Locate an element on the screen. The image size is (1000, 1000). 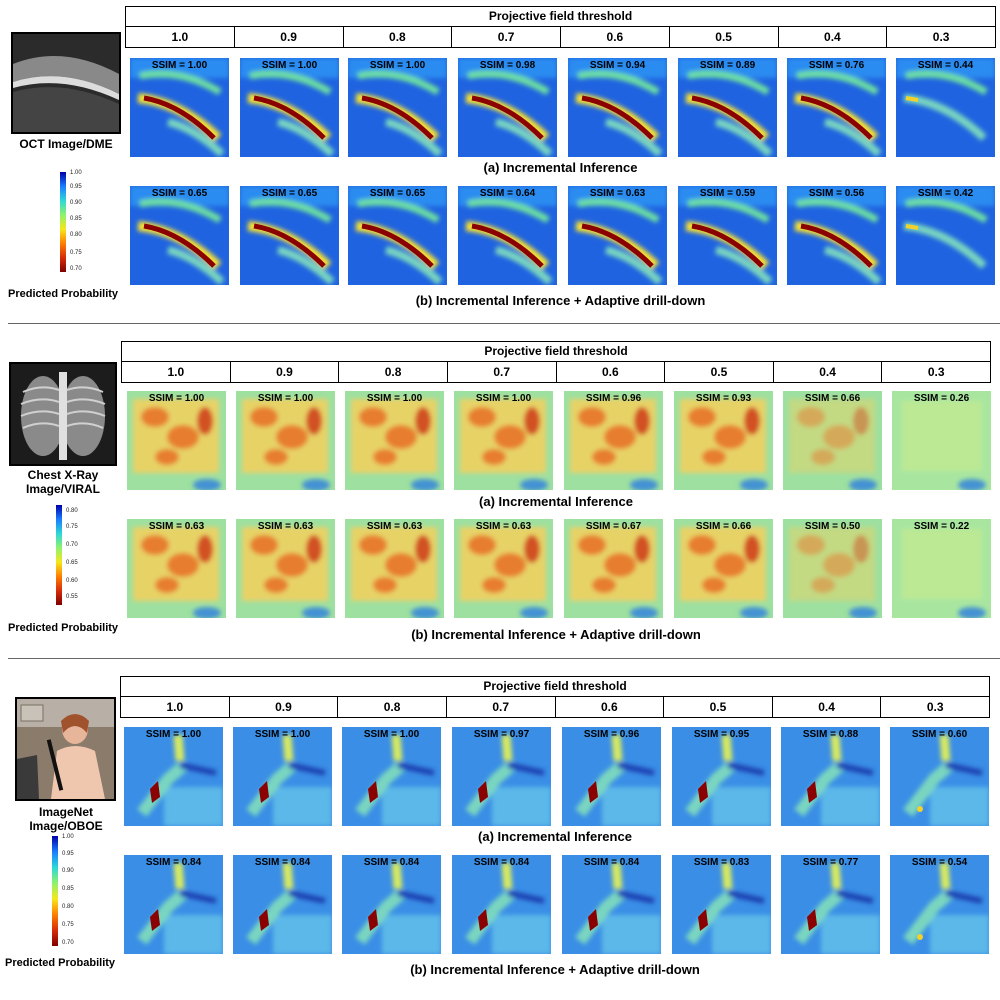
ssim-label: SSIM = 0.44 is located at coordinates (945, 65).